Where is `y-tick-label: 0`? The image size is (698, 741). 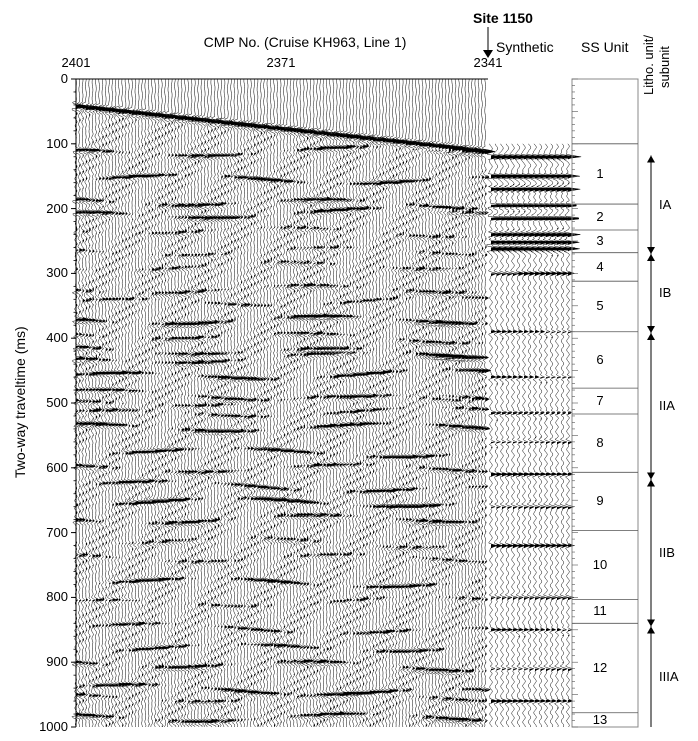
y-tick-label: 0 is located at coordinates (64, 78).